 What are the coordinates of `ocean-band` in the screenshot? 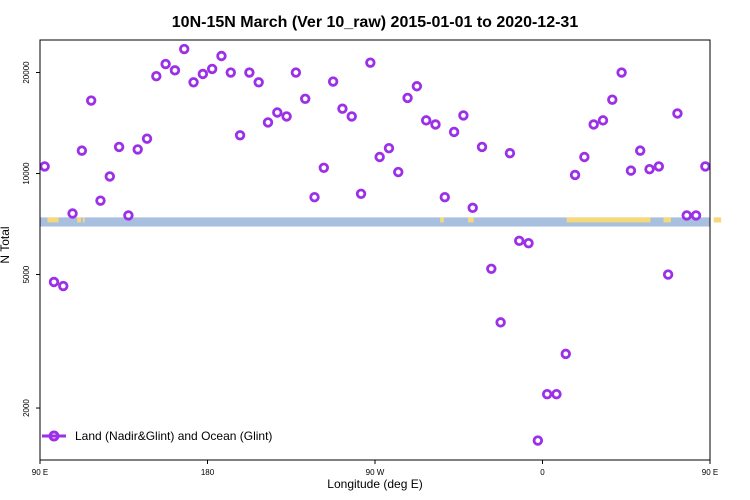 It's located at (375, 222).